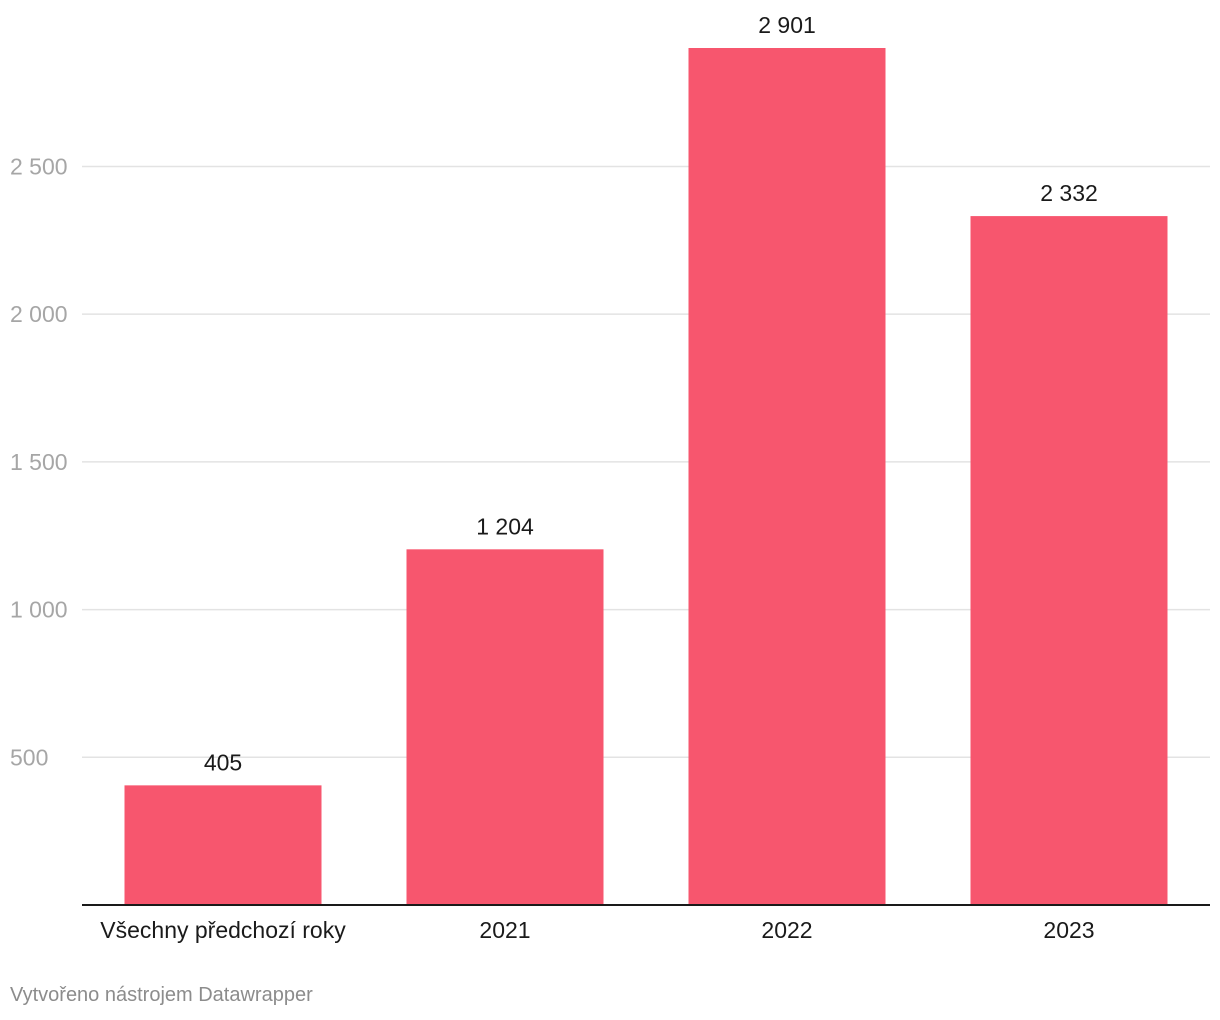 The height and width of the screenshot is (1020, 1220). Describe the element at coordinates (597, 930) in the screenshot. I see `x-axis-ticks: Všechny předchozí roky 2021 2022 2023` at that location.